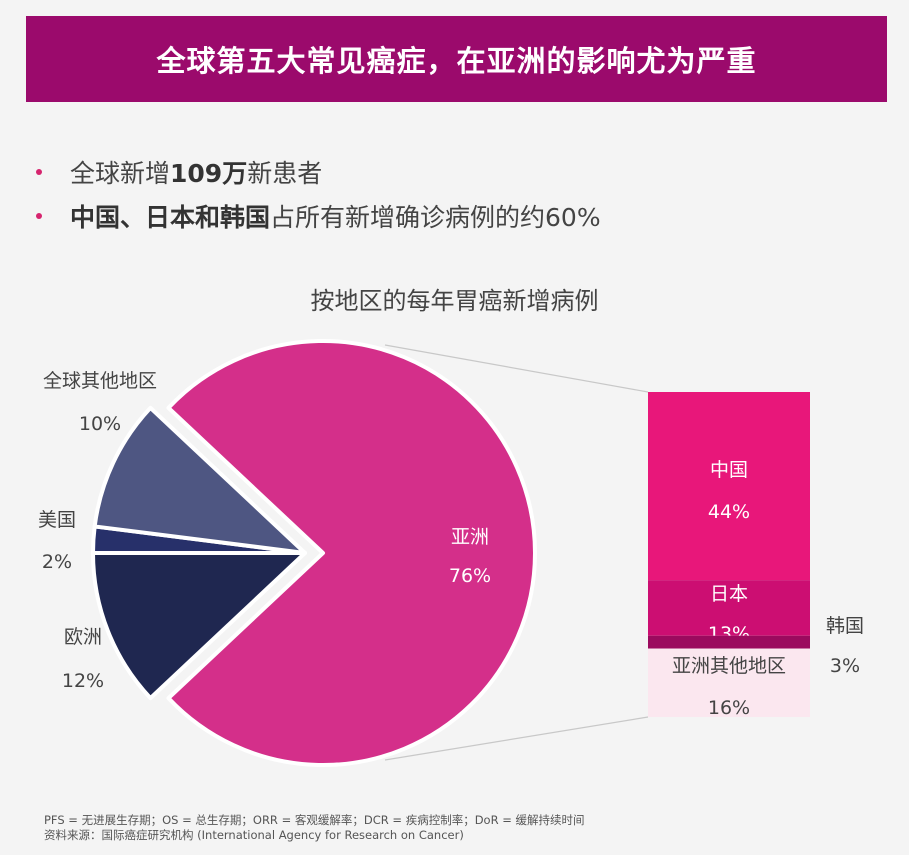 This screenshot has height=855, width=909. Describe the element at coordinates (454, 301) in the screenshot. I see `chart-title: 按地区的每年胃癌新增病例` at that location.